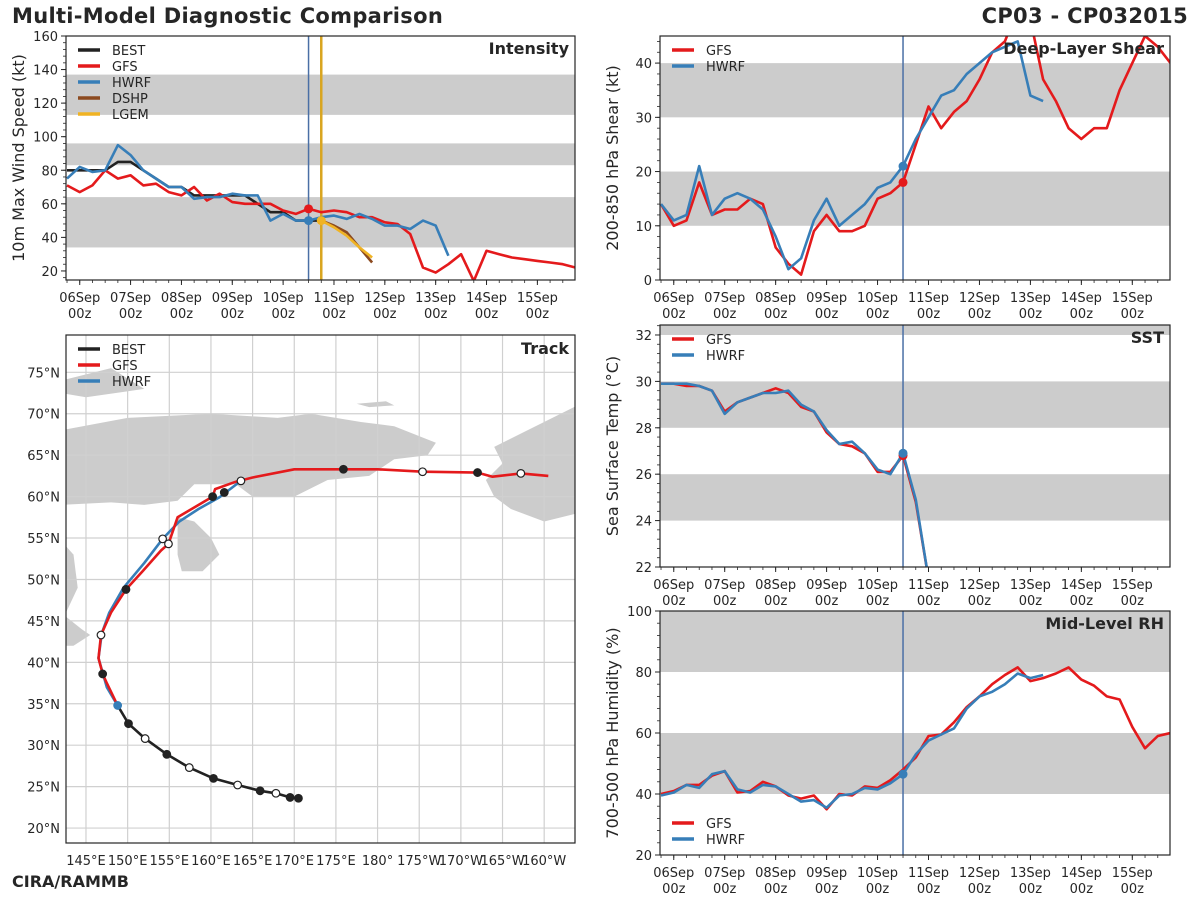 Image resolution: width=1200 pixels, height=900 pixels. Describe the element at coordinates (537, 298) in the screenshot. I see `intensity-xtick-label: 15Sep` at that location.